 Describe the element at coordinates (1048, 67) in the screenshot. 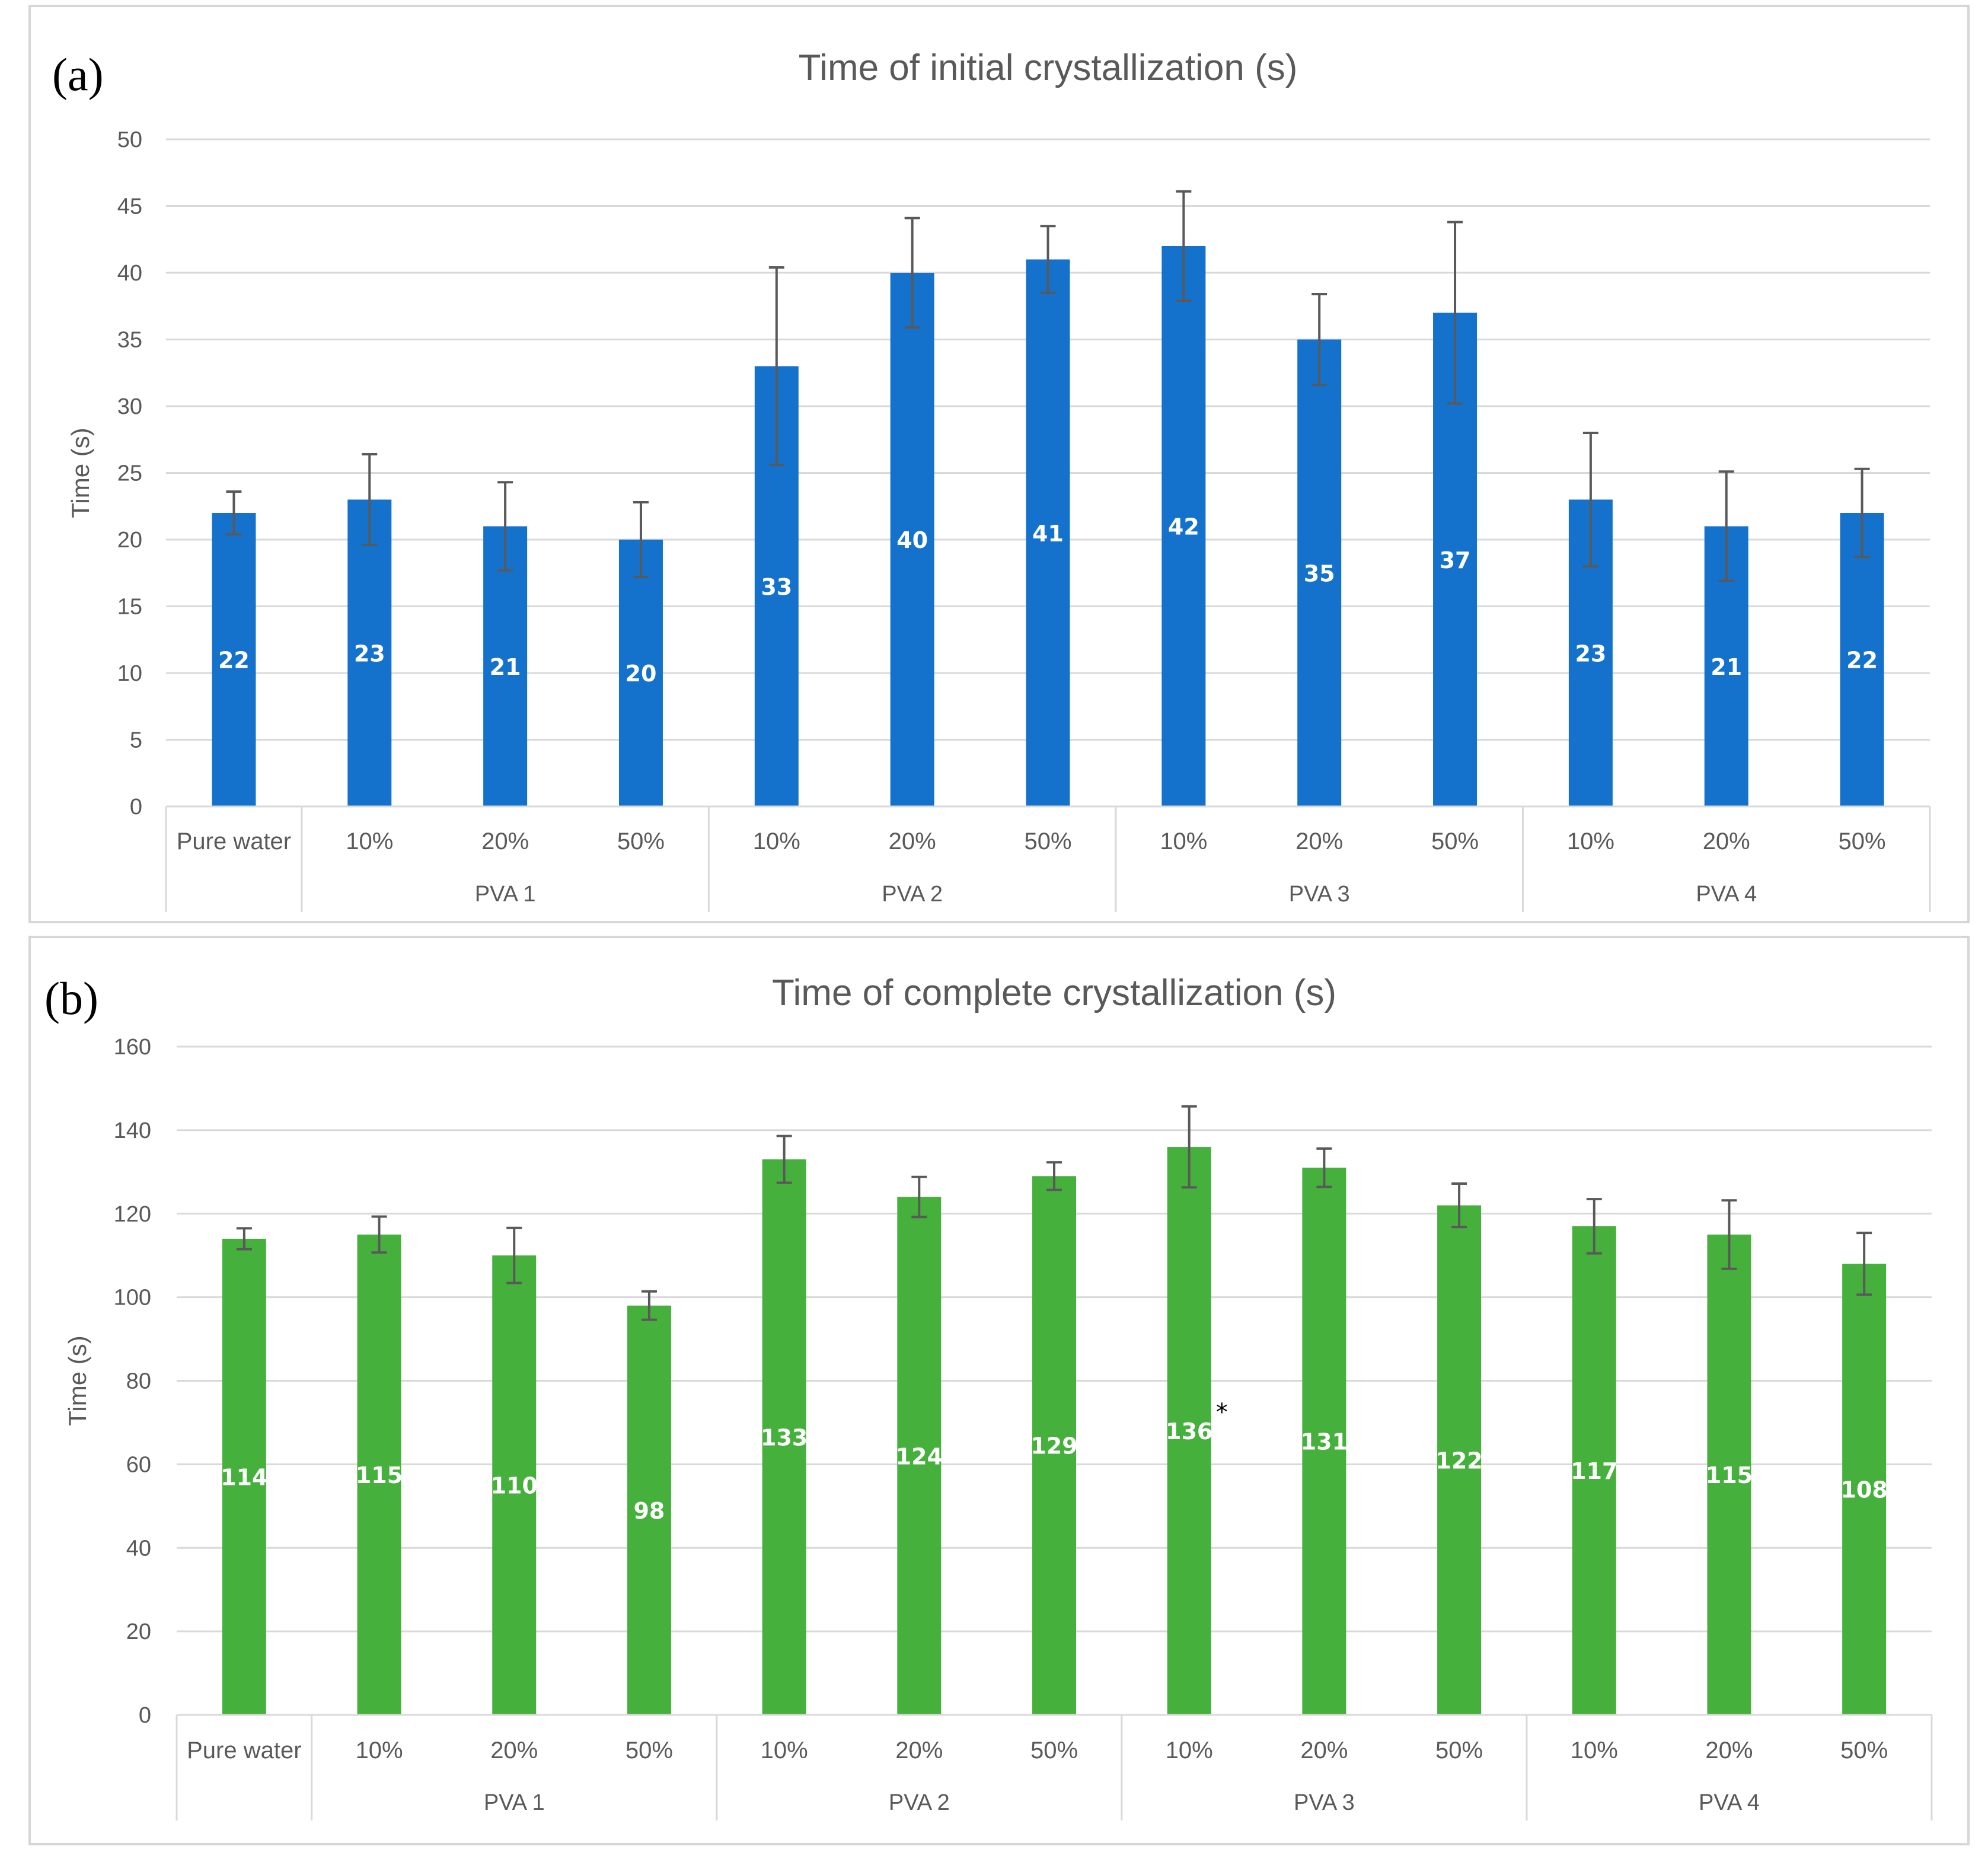

I see `chart-title: Time of initial crystallization (s)` at that location.